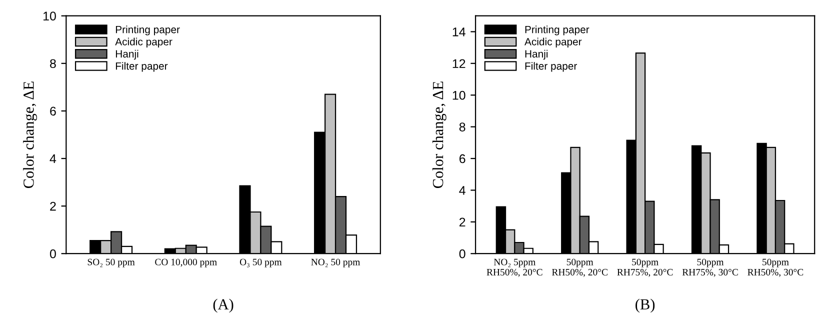  Describe the element at coordinates (111, 263) in the screenshot. I see `x-tick-label: SO₂ 50 ppm` at that location.